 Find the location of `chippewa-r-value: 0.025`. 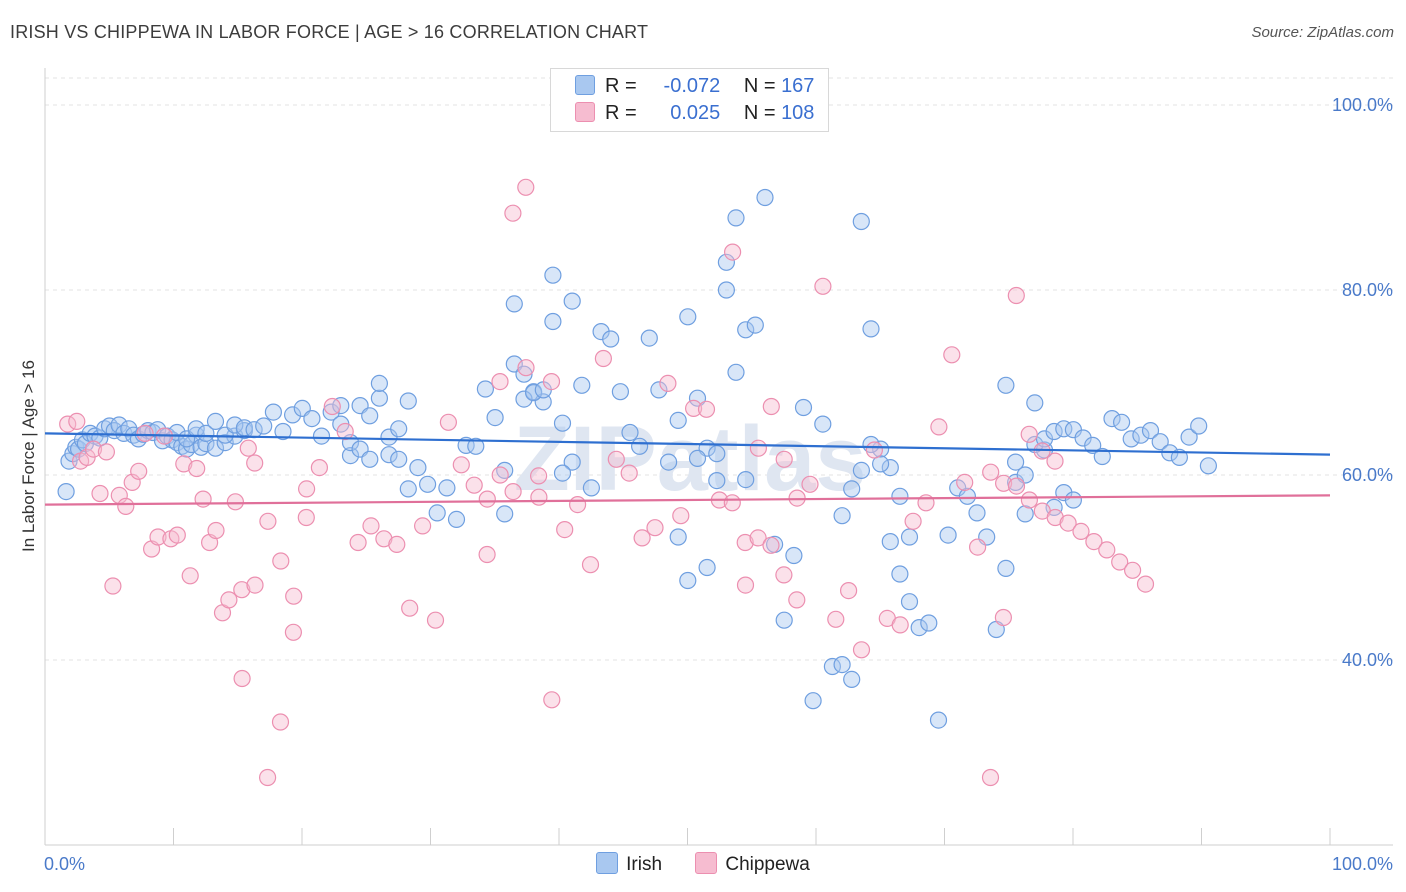

chippewa-r-value: 0.025 is located at coordinates (695, 113).